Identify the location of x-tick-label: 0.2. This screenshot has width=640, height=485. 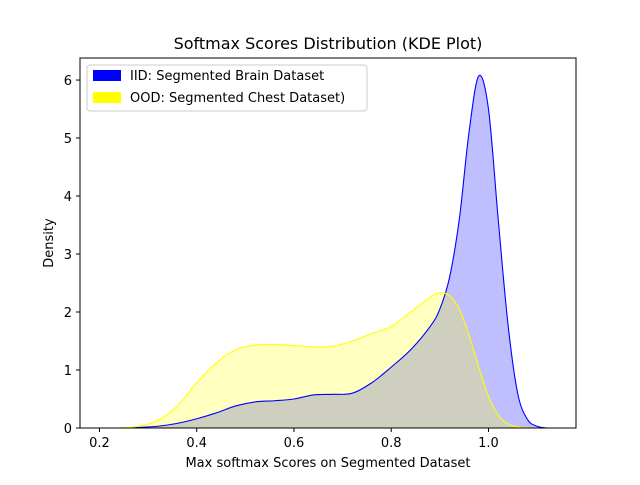
(99, 443).